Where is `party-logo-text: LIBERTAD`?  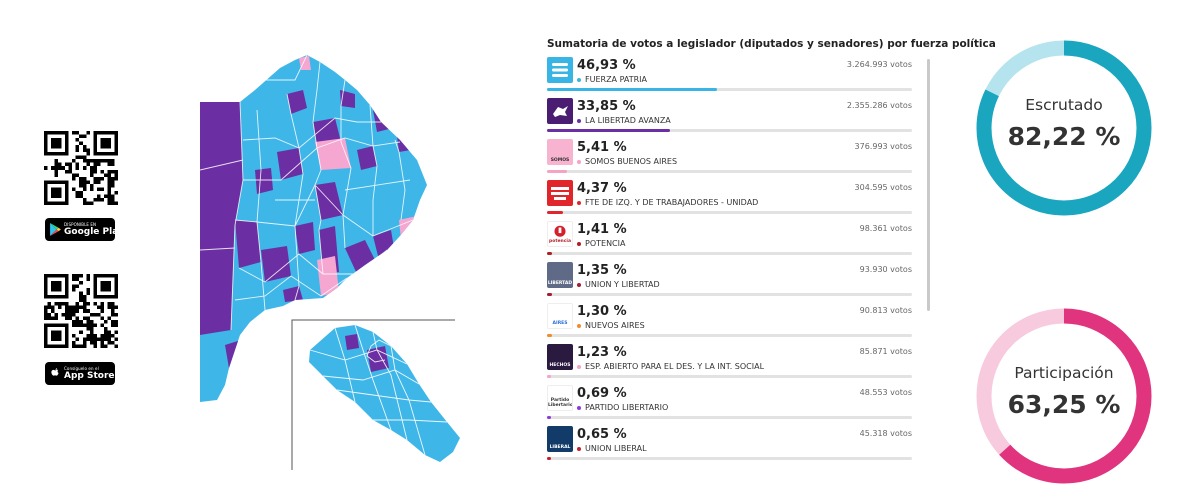 party-logo-text: LIBERTAD is located at coordinates (560, 283).